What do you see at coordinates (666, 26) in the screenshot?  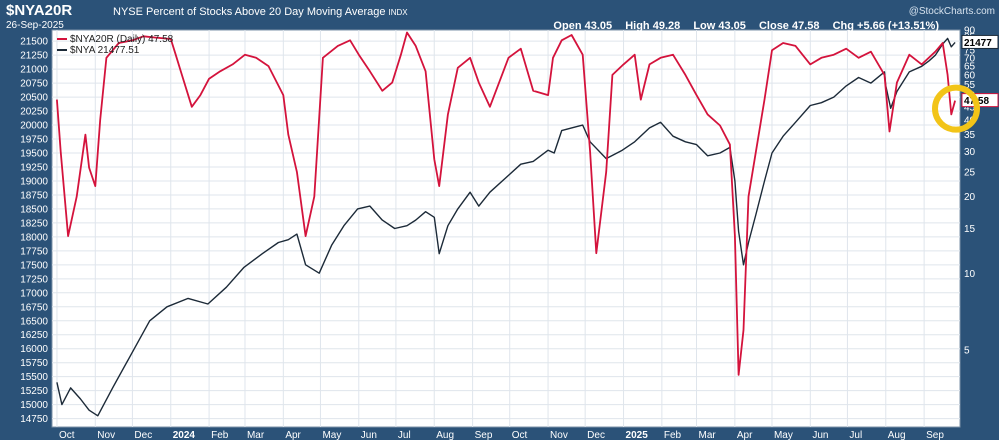 I see `high-value: 49.28` at bounding box center [666, 26].